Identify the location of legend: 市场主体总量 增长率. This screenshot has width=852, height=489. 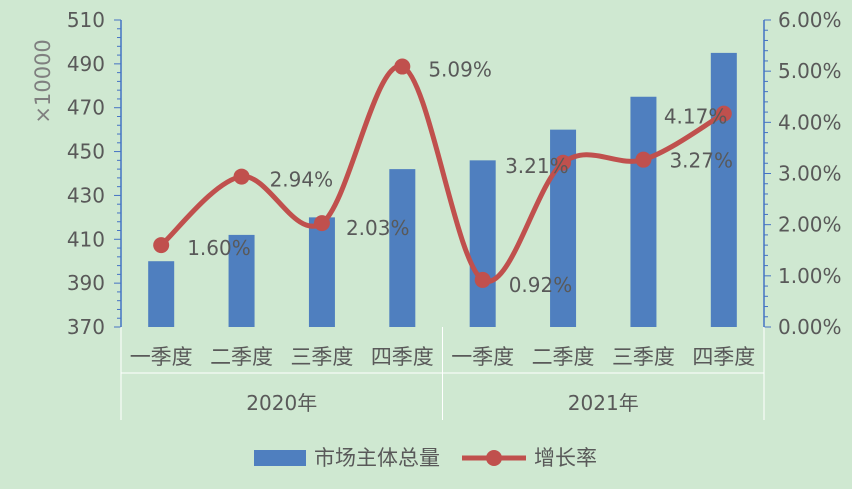
(425, 458).